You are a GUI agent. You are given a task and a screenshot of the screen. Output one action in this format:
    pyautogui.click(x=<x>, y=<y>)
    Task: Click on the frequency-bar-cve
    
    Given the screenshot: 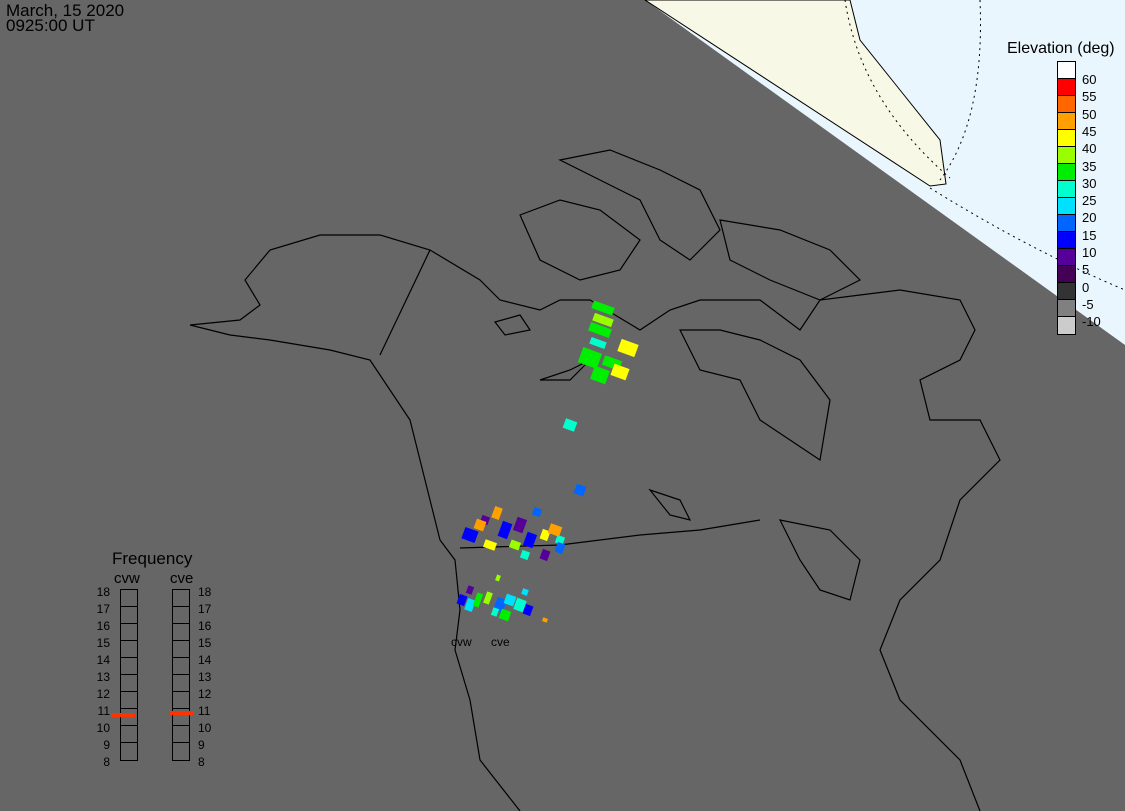 What is the action you would take?
    pyautogui.click(x=181, y=675)
    